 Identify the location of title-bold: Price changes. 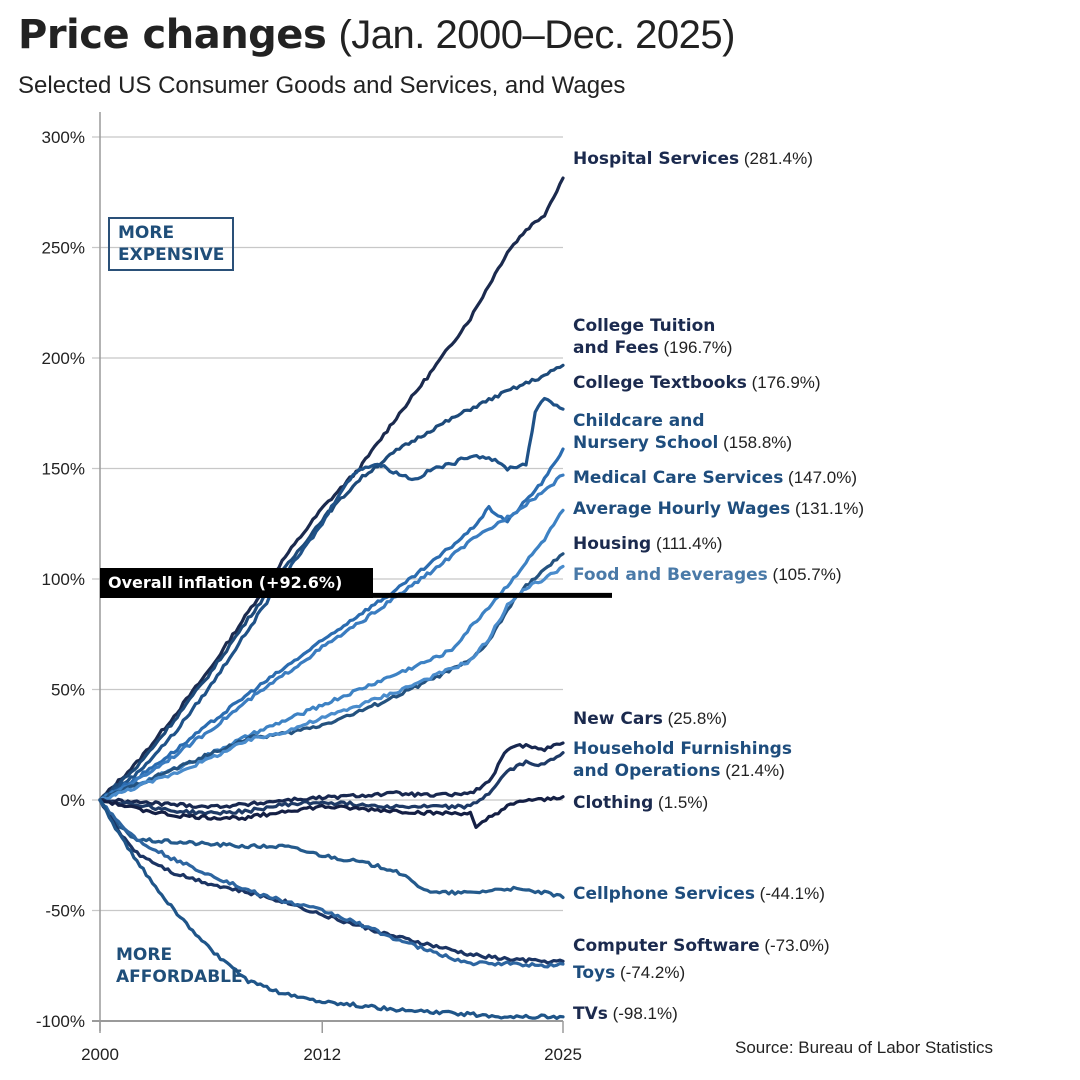
(172, 35).